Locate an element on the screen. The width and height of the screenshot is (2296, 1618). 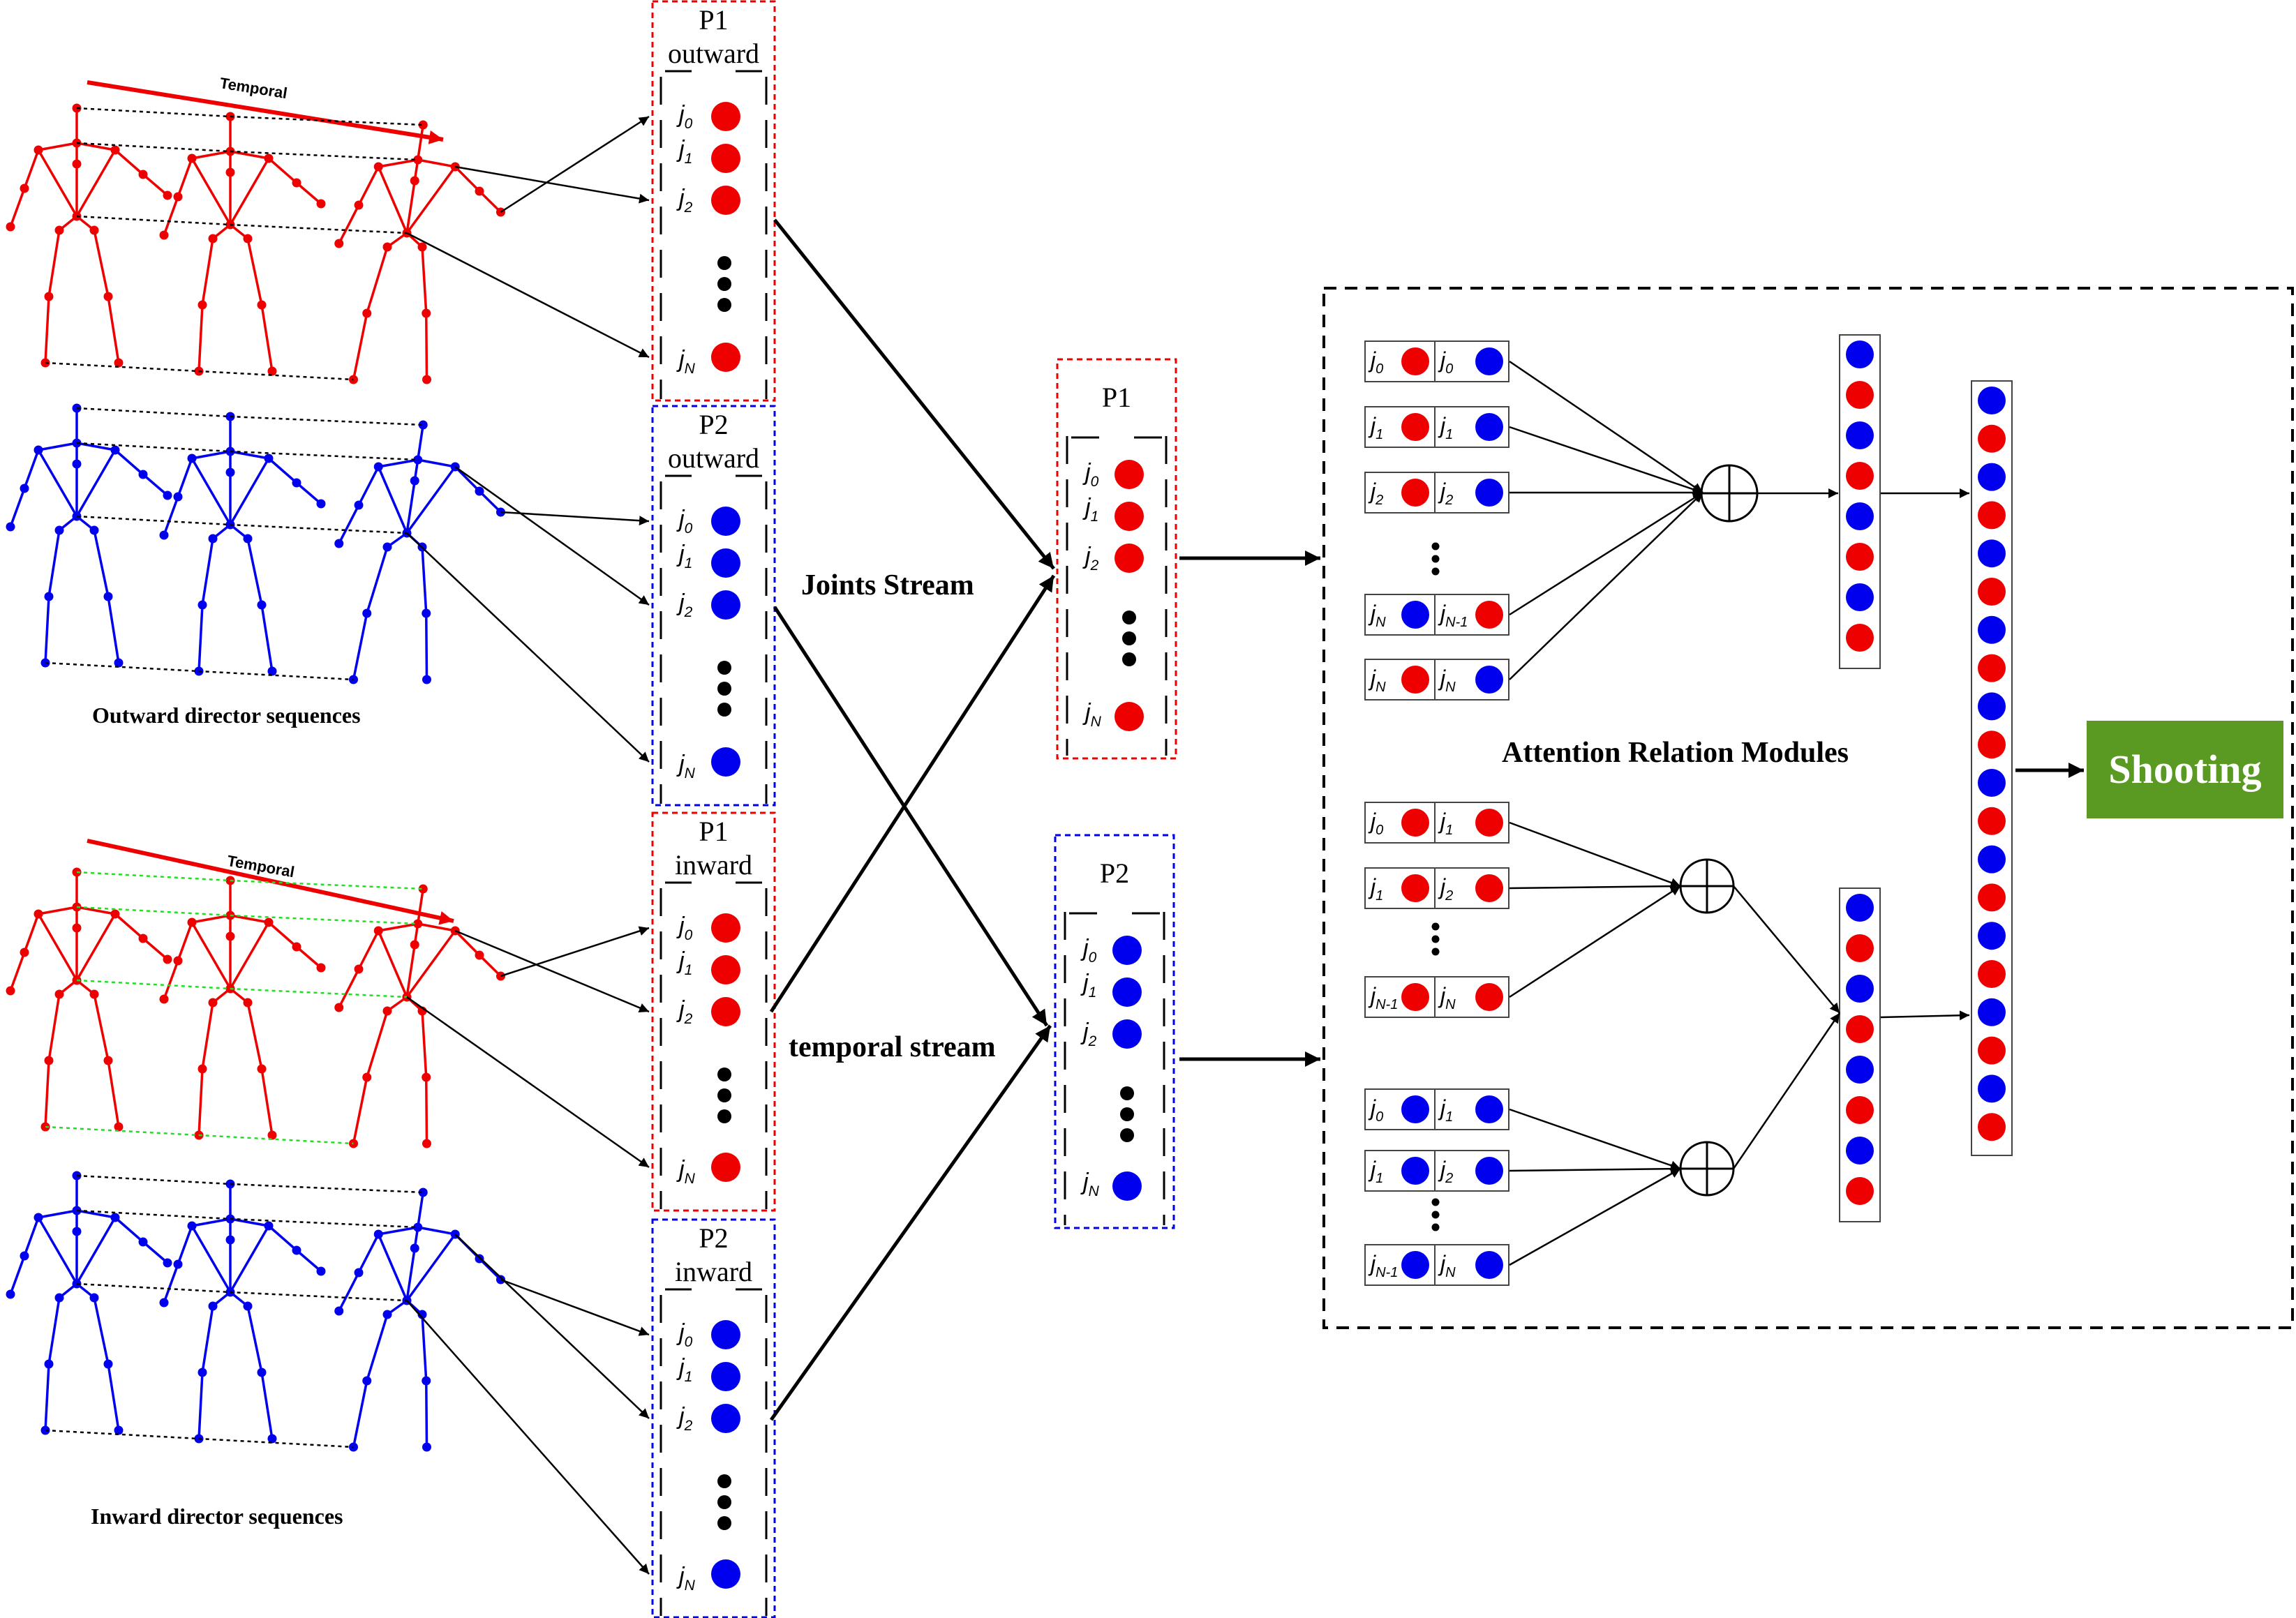
joint-label: j1 is located at coordinates (1088, 986).